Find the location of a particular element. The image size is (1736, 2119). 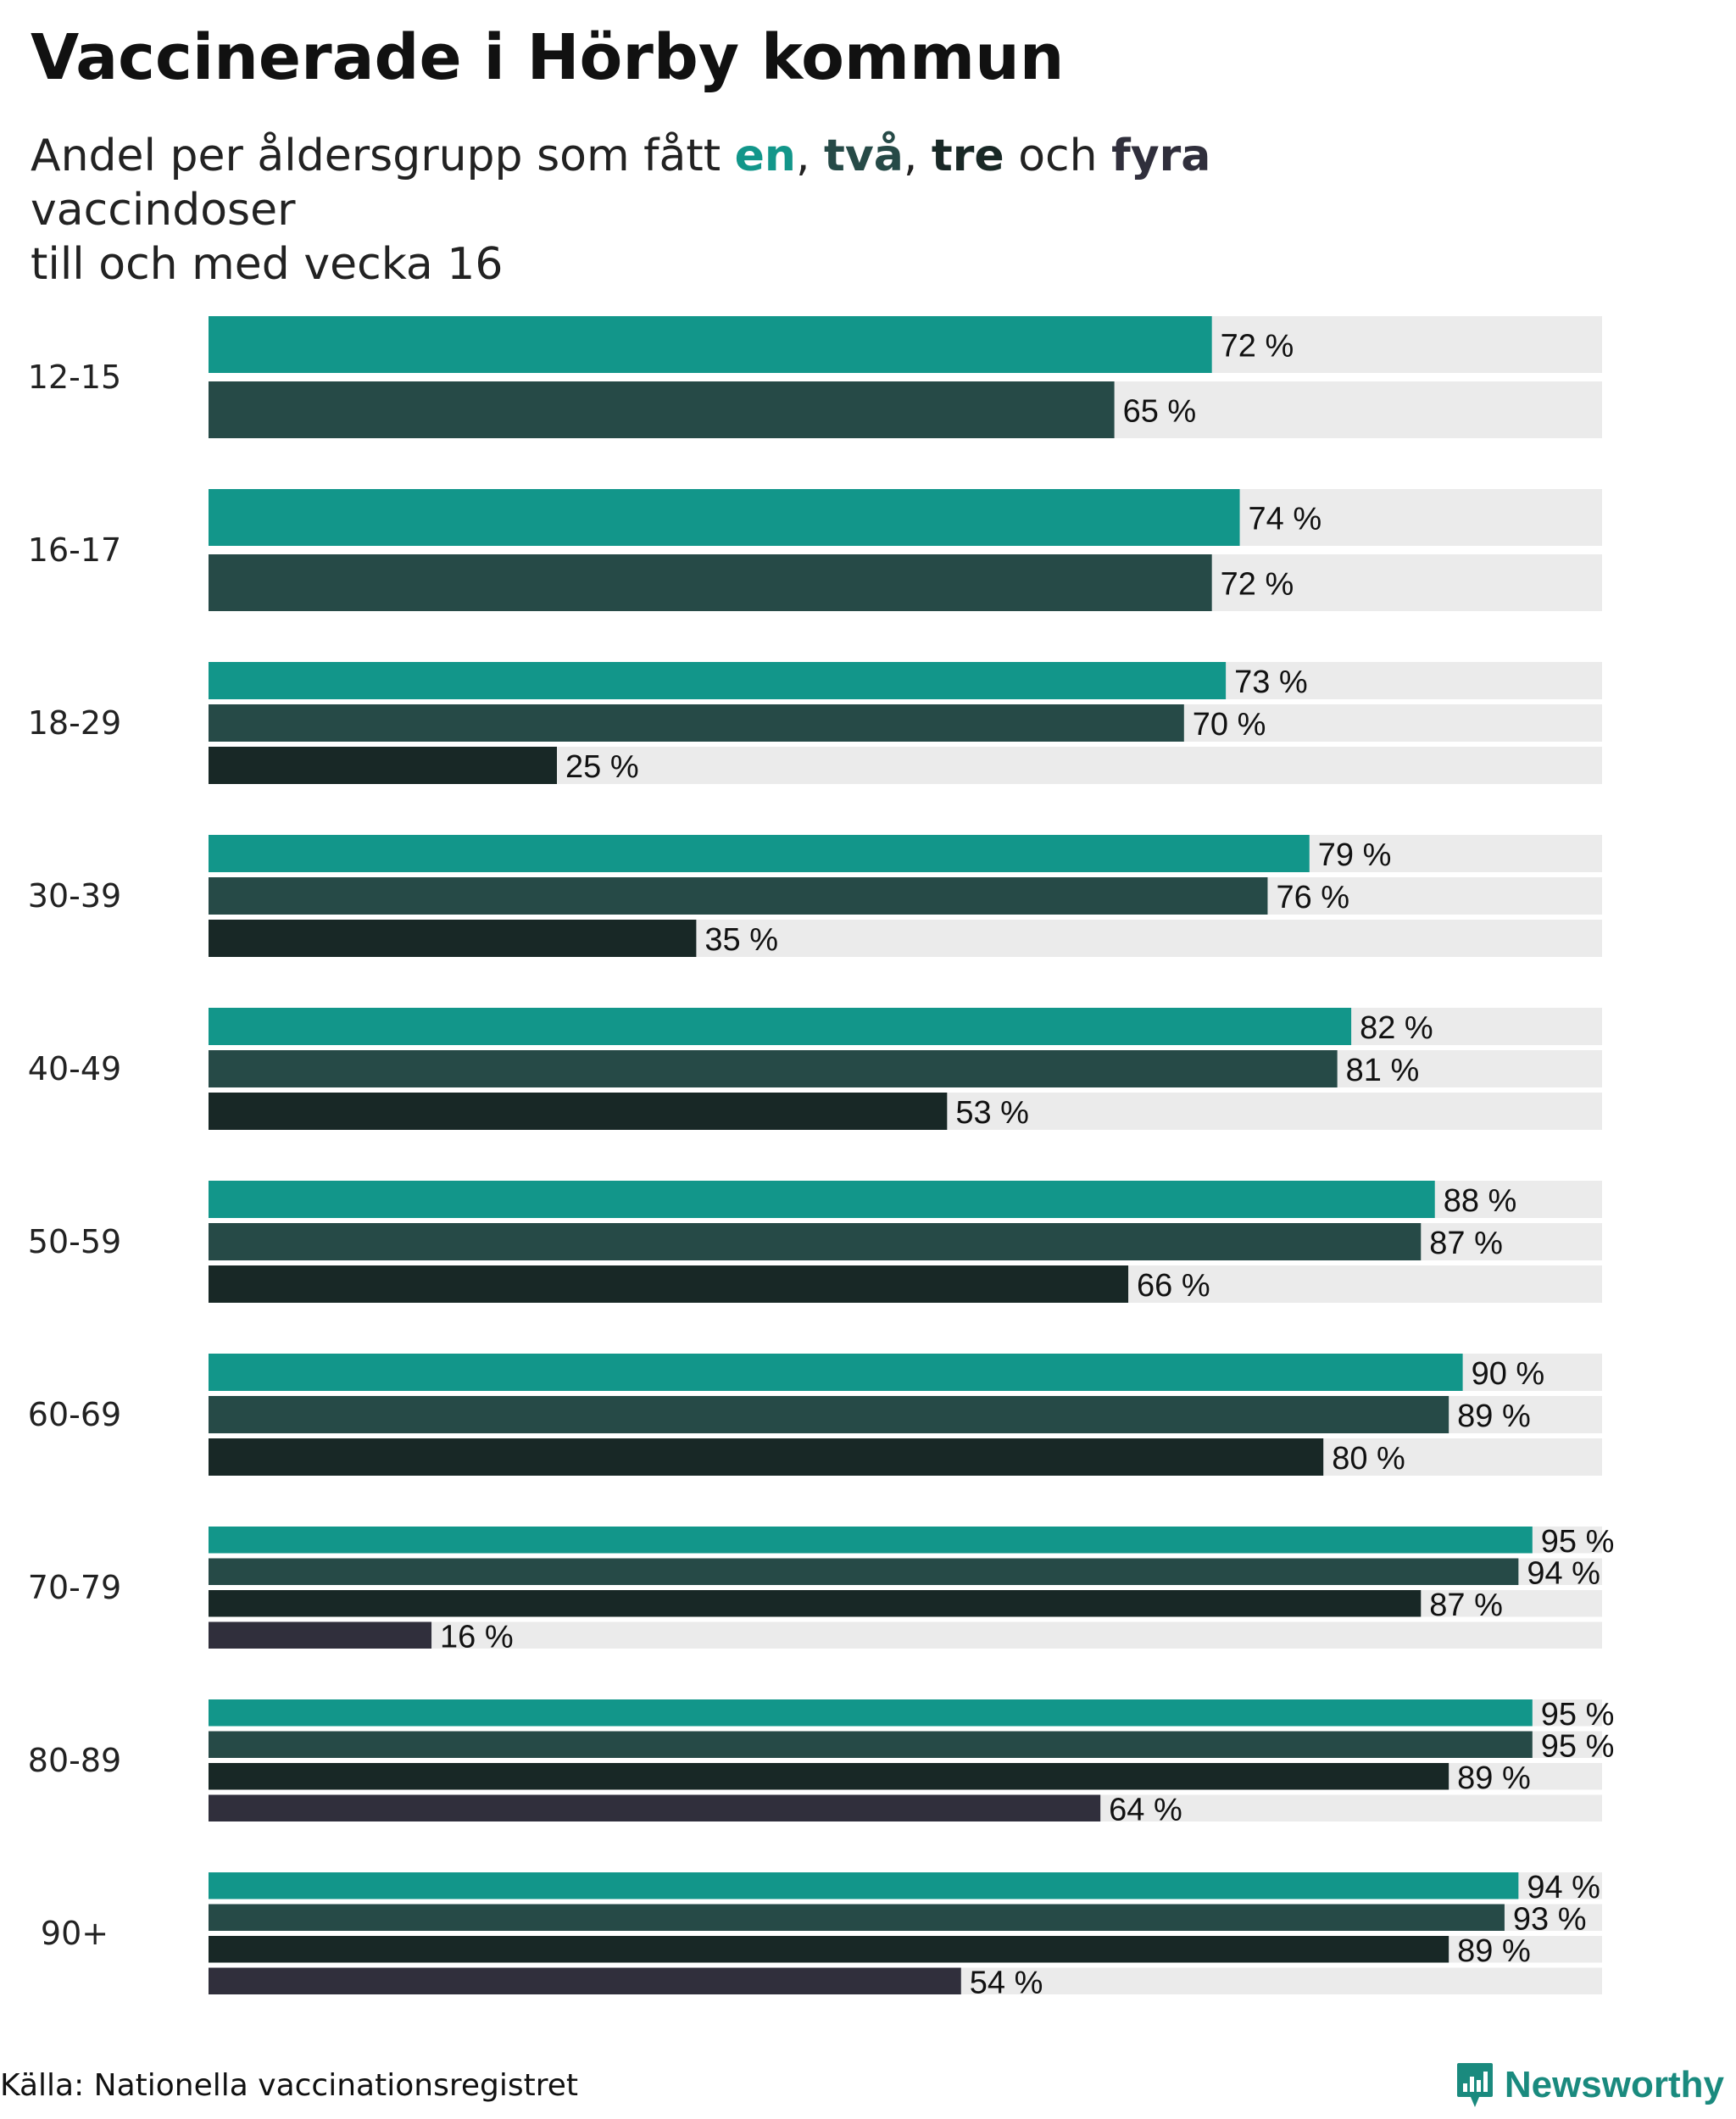

chart-title: Vaccinerade i Hörby kommun is located at coordinates (548, 58).